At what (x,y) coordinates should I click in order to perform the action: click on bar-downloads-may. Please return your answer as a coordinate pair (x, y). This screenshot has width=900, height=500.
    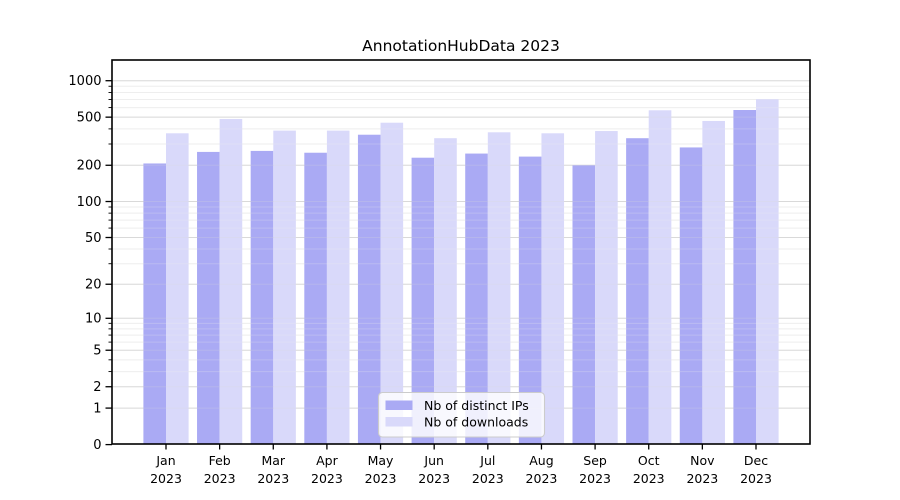
    Looking at the image, I should click on (392, 283).